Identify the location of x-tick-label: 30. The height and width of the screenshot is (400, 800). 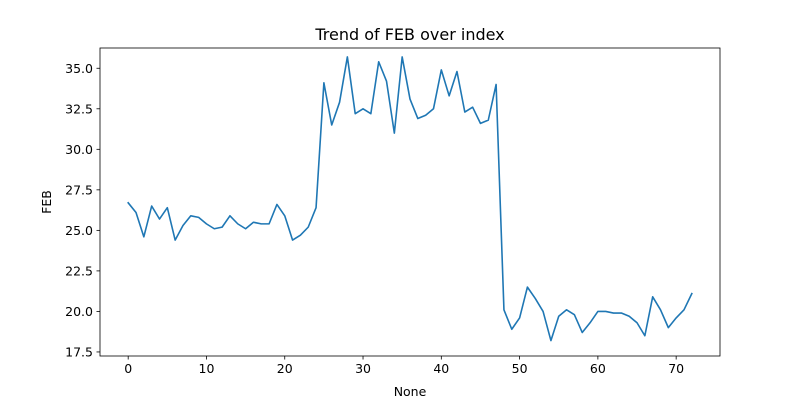
(363, 368).